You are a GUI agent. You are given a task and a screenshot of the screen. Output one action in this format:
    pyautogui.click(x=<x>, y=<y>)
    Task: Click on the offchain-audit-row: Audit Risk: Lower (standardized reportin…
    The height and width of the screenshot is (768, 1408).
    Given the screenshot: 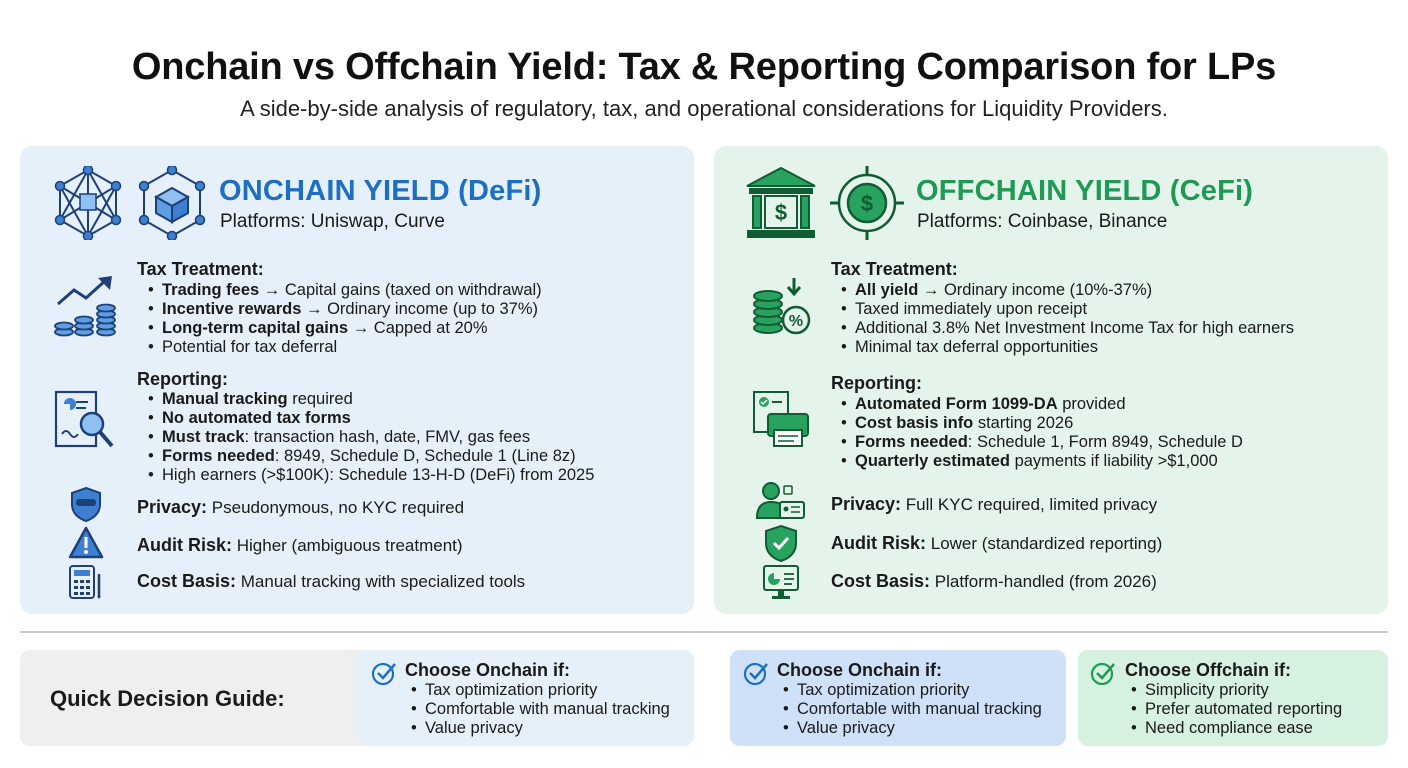 What is the action you would take?
    pyautogui.click(x=996, y=543)
    